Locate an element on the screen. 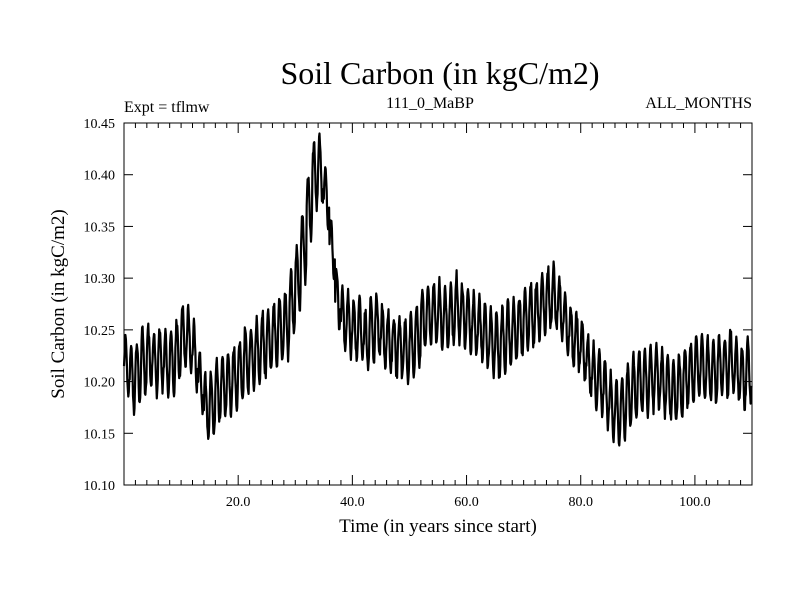 Image resolution: width=800 pixels, height=600 pixels. x-tick-label: 100.0 is located at coordinates (695, 502).